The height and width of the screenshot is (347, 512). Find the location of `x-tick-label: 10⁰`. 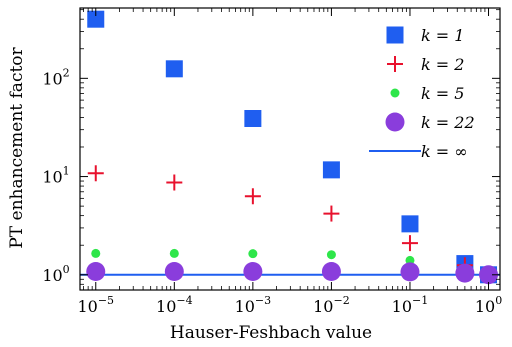

x-tick-label: 10⁰ is located at coordinates (488, 305).